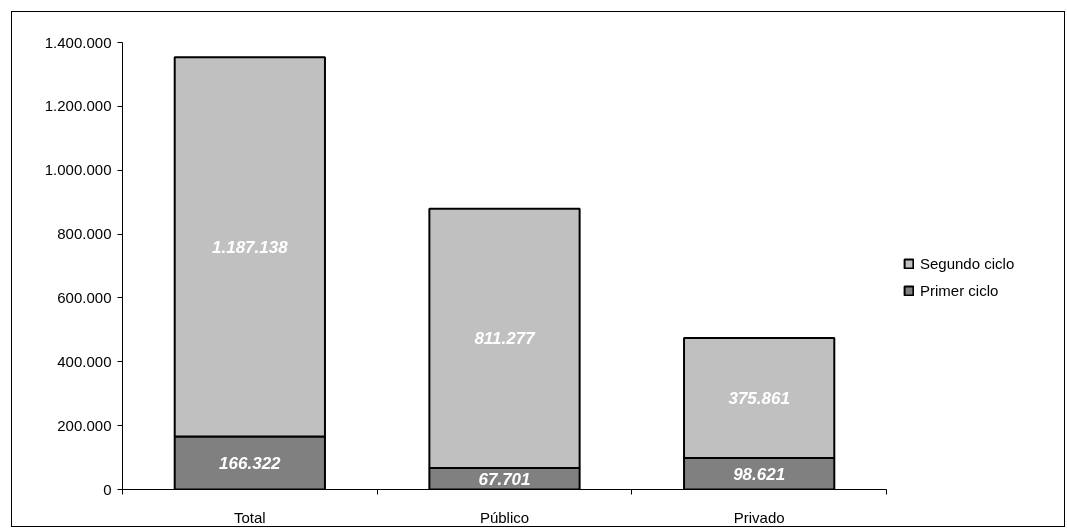 This screenshot has width=1067, height=529. What do you see at coordinates (84, 425) in the screenshot?
I see `y-tick-label: 200.000` at bounding box center [84, 425].